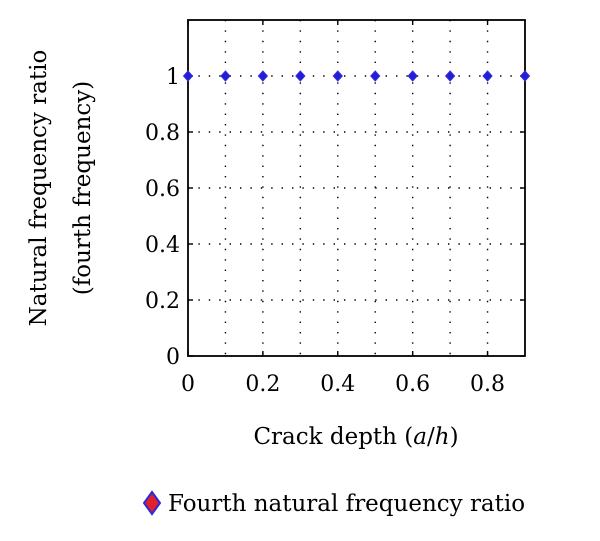 This screenshot has width=600, height=541. Describe the element at coordinates (39, 188) in the screenshot. I see `y-axis-title-line-1: Natural frequency ratio` at that location.